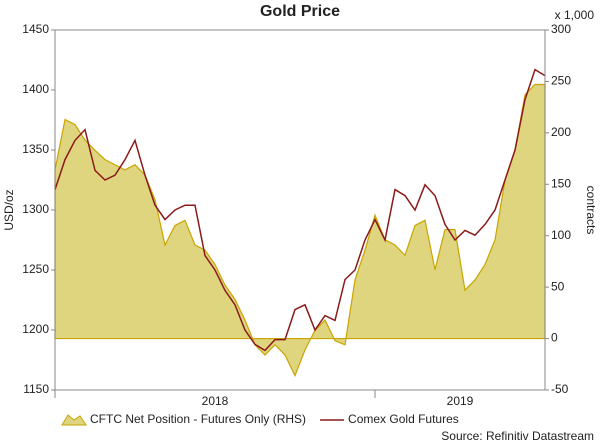 The width and height of the screenshot is (600, 445). Describe the element at coordinates (591, 210) in the screenshot. I see `y2-axis-label: contracts` at that location.